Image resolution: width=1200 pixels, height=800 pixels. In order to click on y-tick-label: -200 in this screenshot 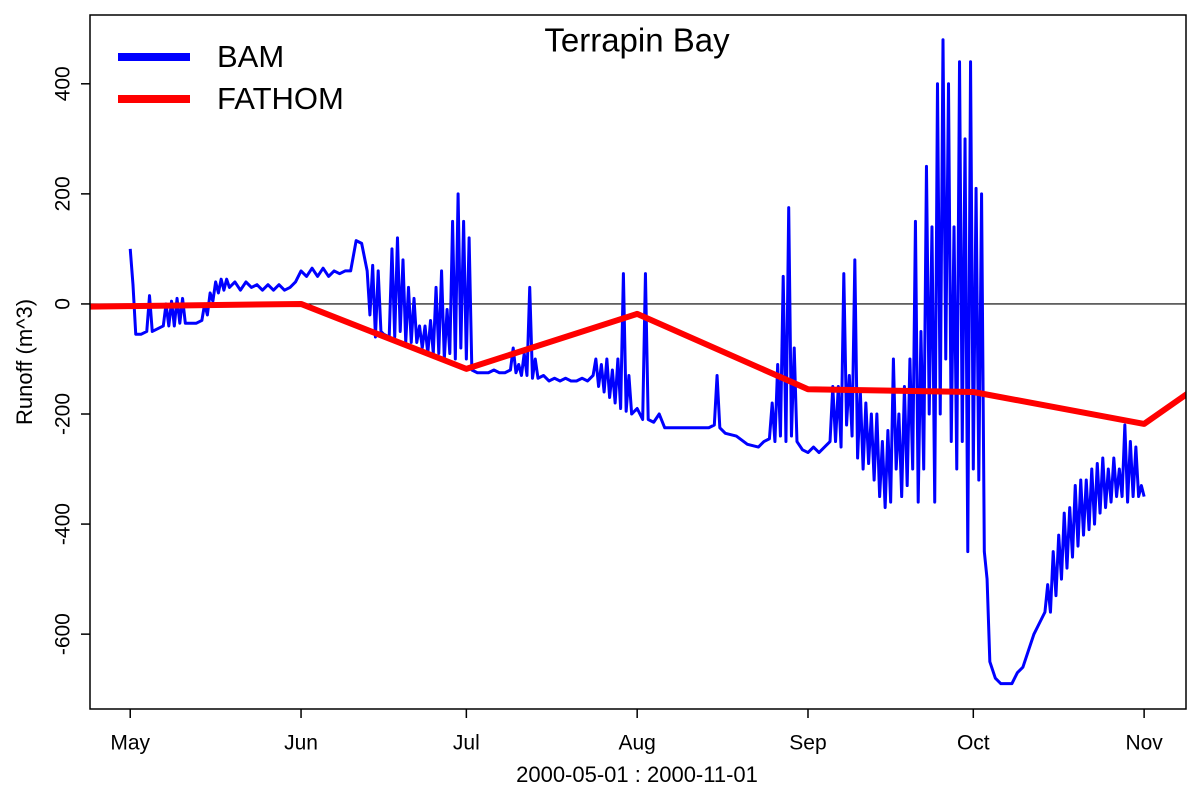, I will do `click(63, 414)`.